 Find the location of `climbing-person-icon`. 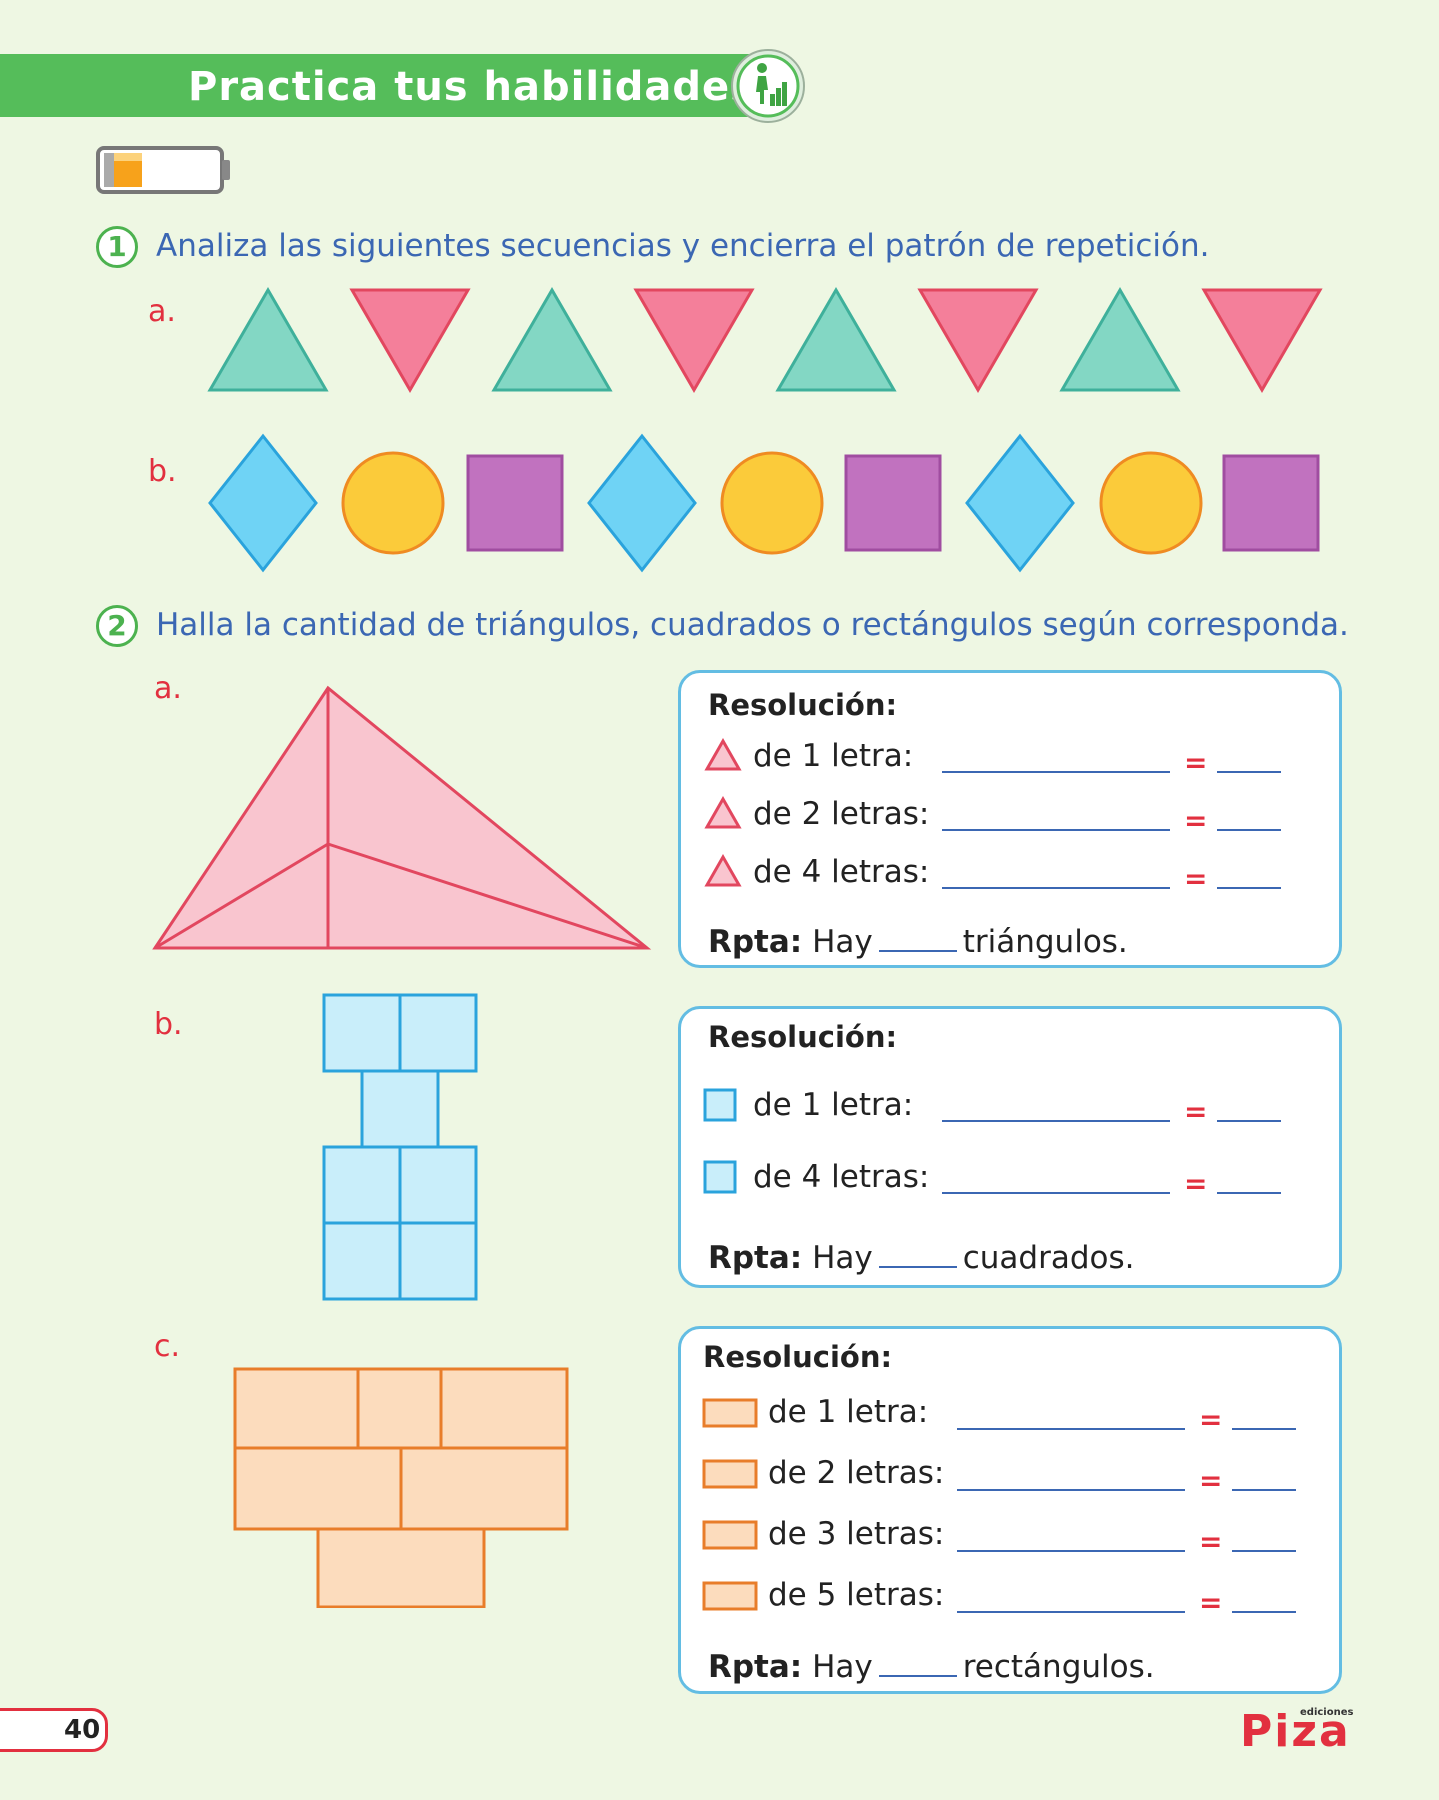

climbing-person-icon is located at coordinates (768, 86).